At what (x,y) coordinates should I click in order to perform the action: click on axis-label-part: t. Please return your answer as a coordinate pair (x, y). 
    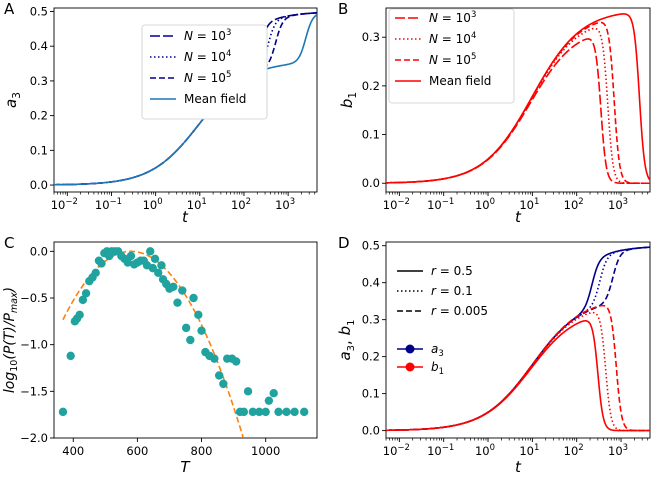
    Looking at the image, I should click on (185, 217).